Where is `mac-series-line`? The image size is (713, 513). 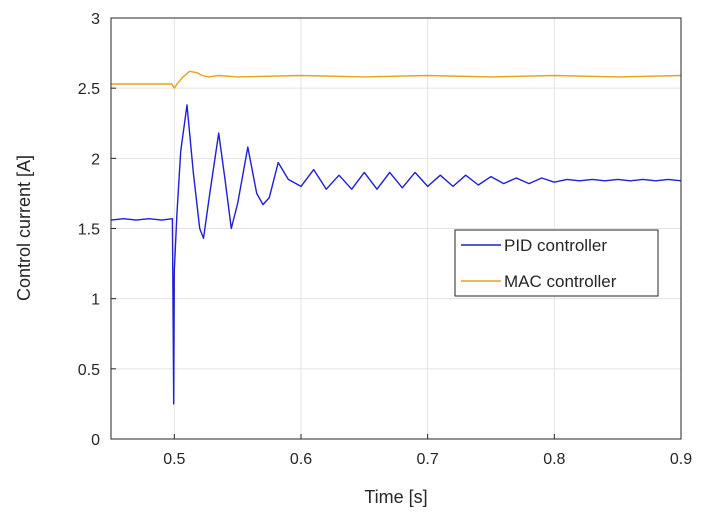 mac-series-line is located at coordinates (396, 79).